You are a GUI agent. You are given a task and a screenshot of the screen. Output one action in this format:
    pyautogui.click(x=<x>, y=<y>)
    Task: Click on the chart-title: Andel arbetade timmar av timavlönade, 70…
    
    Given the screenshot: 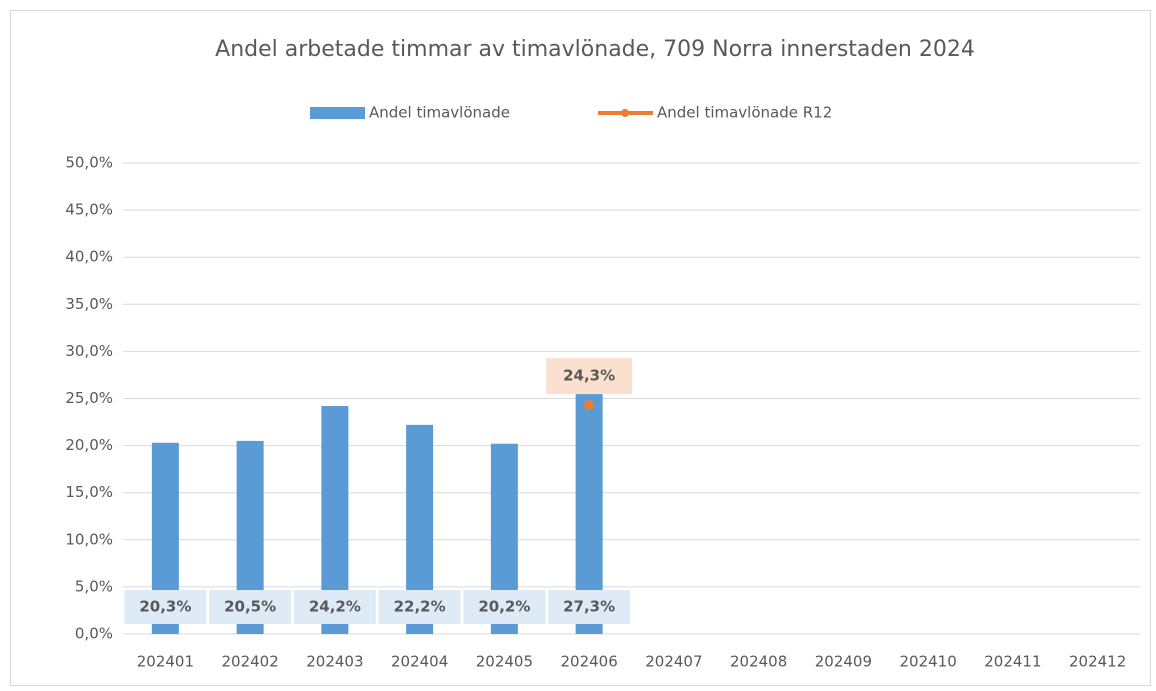 What is the action you would take?
    pyautogui.click(x=595, y=49)
    